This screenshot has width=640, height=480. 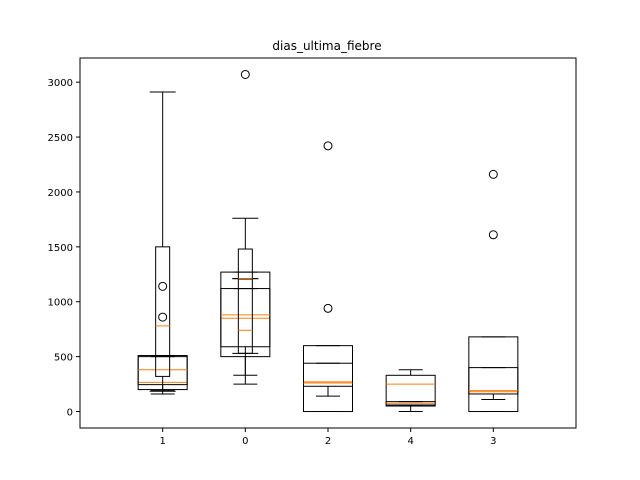 What do you see at coordinates (162, 441) in the screenshot?
I see `x-tick-label: 1` at bounding box center [162, 441].